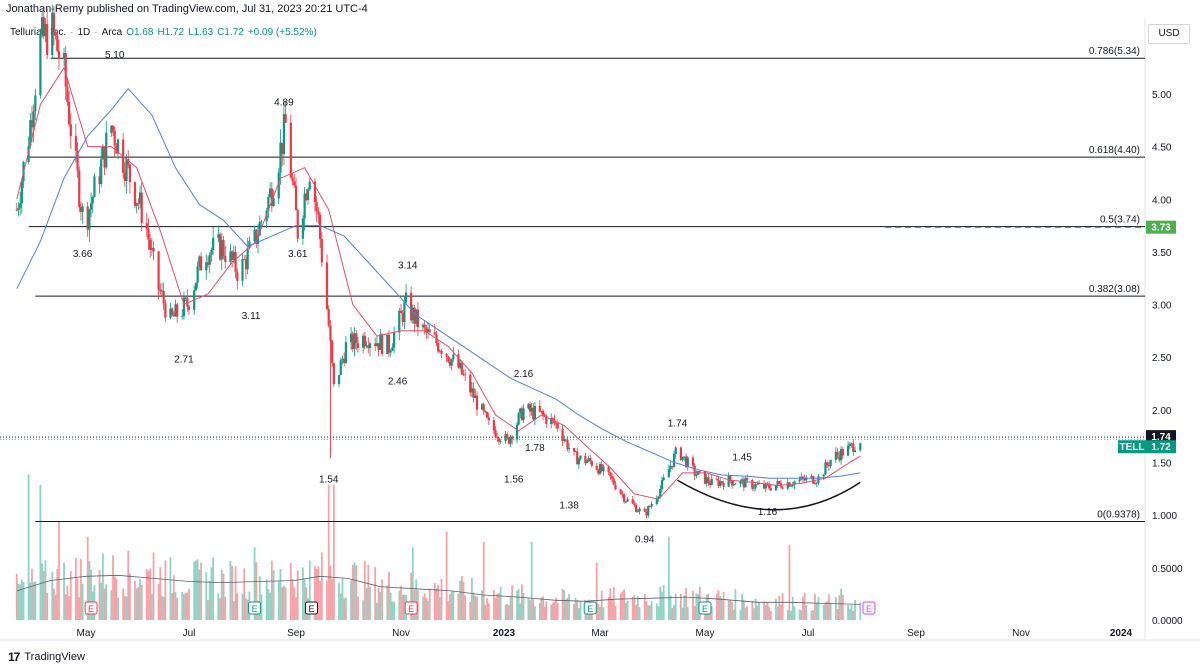 This screenshot has width=1200, height=669. Describe the element at coordinates (1161, 228) in the screenshot. I see `green-marker-label: 3.73` at that location.